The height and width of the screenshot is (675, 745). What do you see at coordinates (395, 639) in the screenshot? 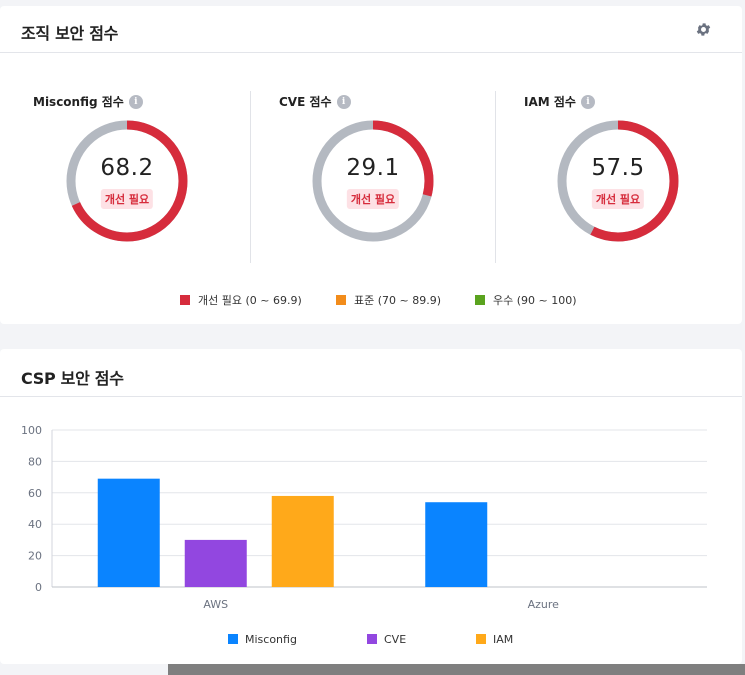
I see `legend-label-cve: CVE` at bounding box center [395, 639].